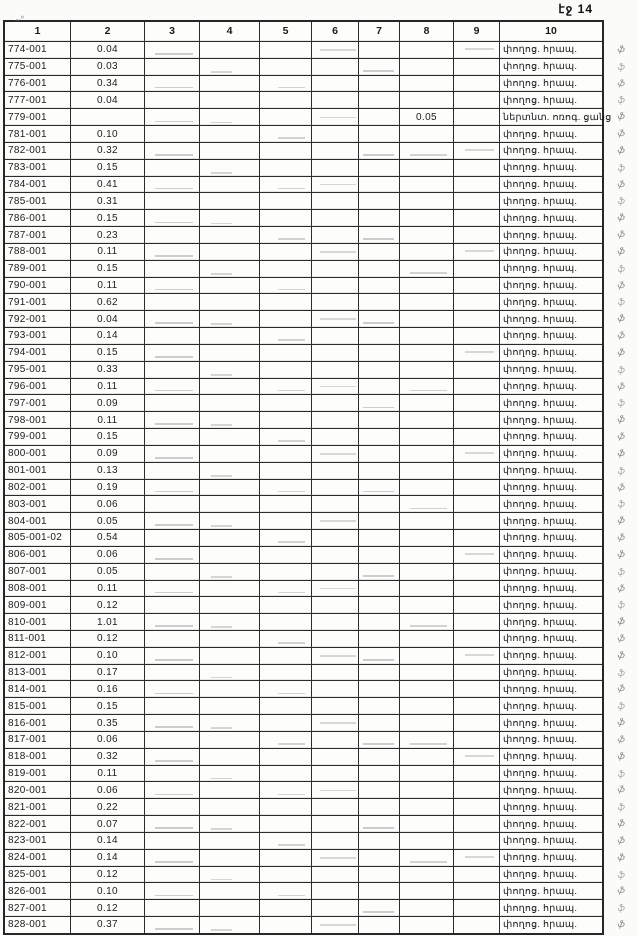 Image resolution: width=637 pixels, height=936 pixels. What do you see at coordinates (38, 336) in the screenshot?
I see `cell-id: 793-001` at bounding box center [38, 336].